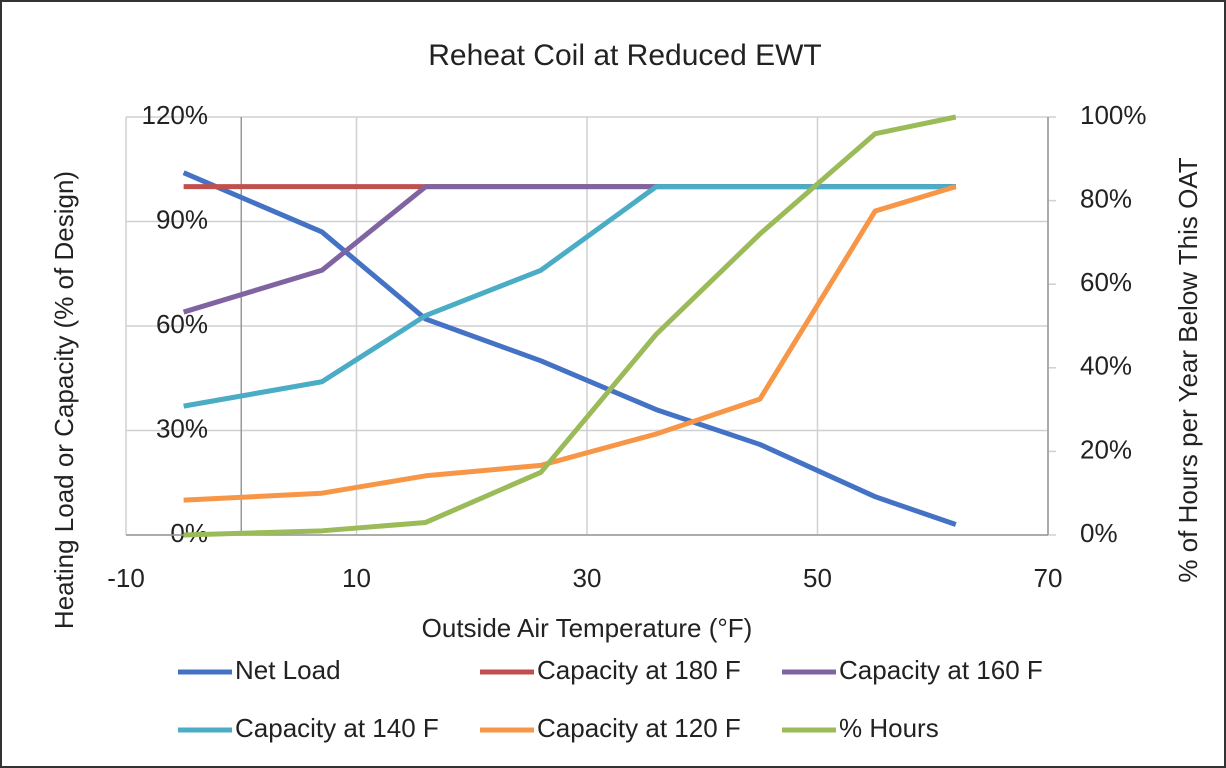  Describe the element at coordinates (1106, 282) in the screenshot. I see `y2-tick-label: 60%` at that location.